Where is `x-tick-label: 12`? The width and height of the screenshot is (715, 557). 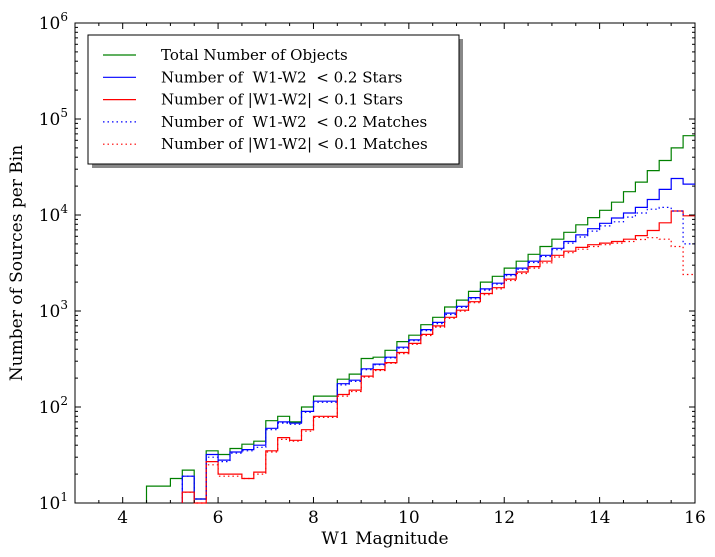 x-tick-label: 12 is located at coordinates (504, 518).